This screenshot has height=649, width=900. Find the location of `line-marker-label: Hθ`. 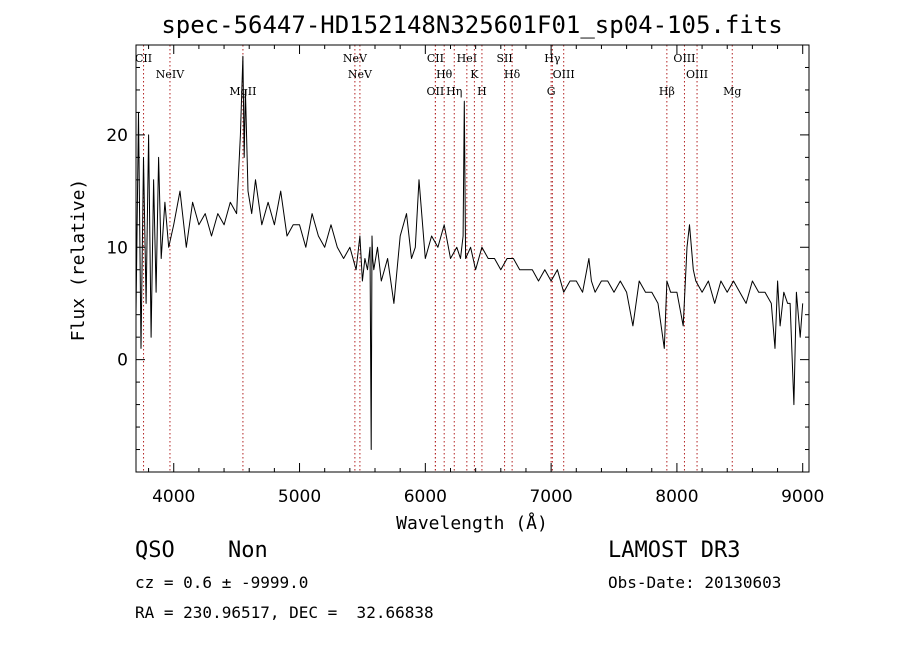

line-marker-label: Hθ is located at coordinates (444, 74).